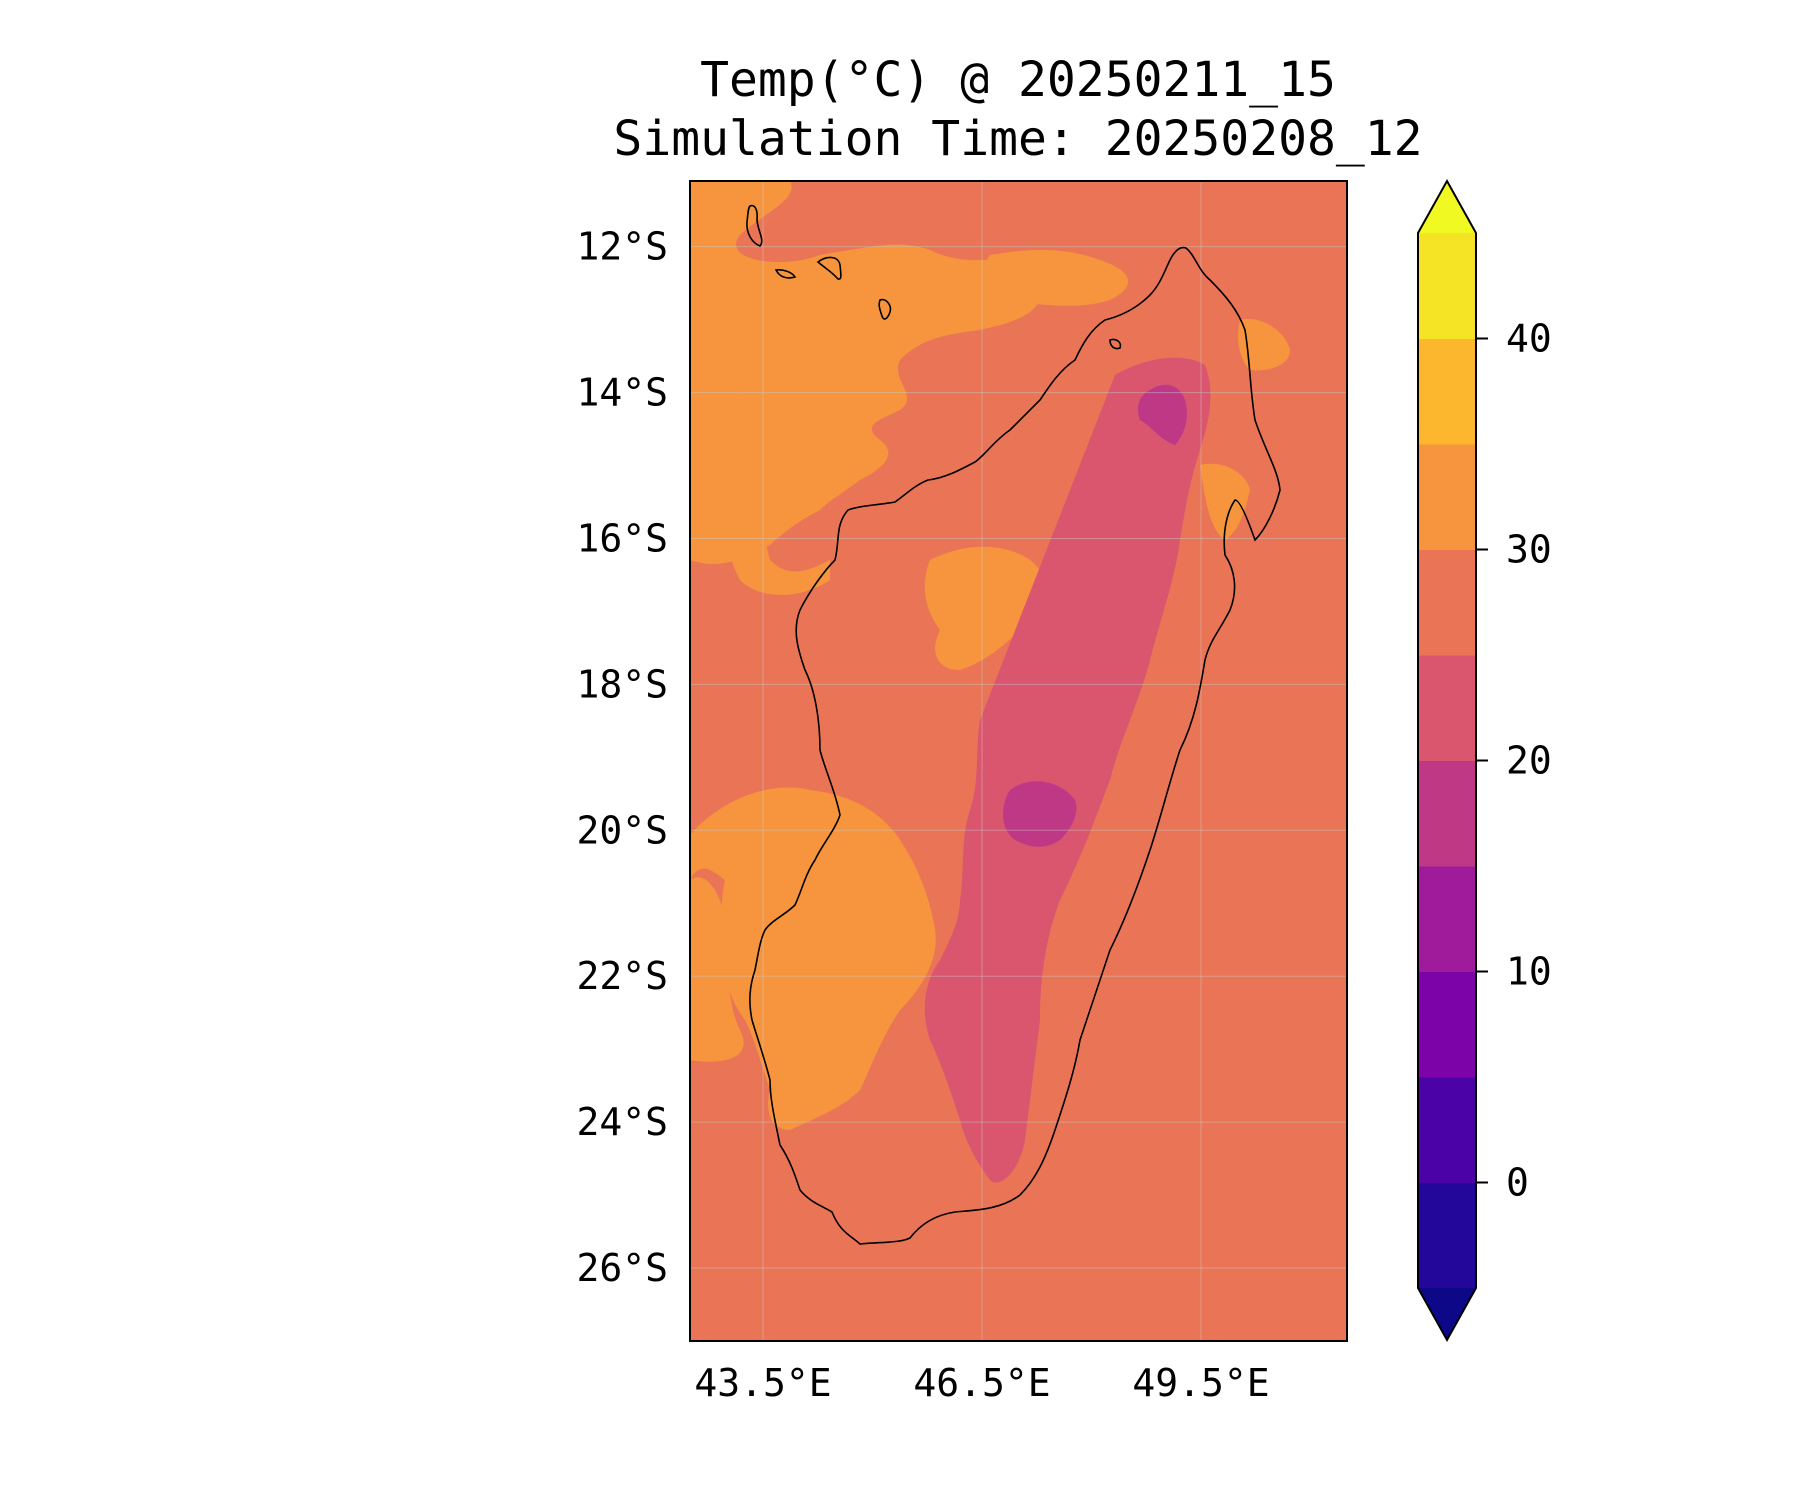 The width and height of the screenshot is (1800, 1500). Describe the element at coordinates (622, 538) in the screenshot. I see `lat-tick-label: 16°S` at that location.